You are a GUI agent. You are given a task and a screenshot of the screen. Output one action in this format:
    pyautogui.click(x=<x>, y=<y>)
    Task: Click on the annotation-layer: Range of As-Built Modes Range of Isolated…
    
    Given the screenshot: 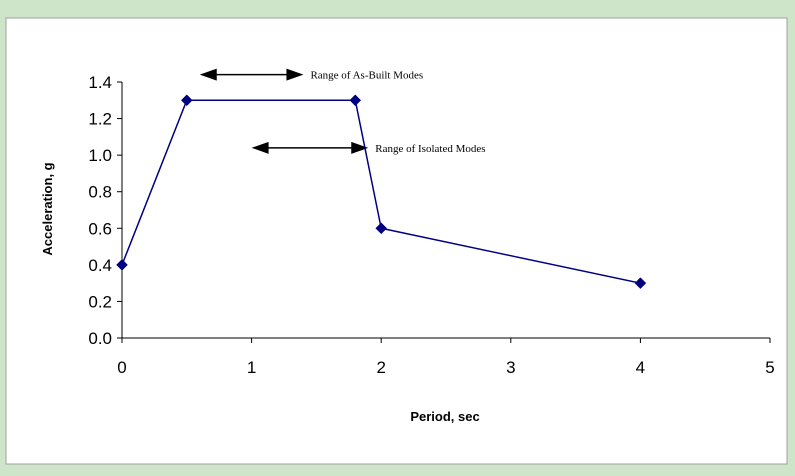 What is the action you would take?
    pyautogui.click(x=342, y=111)
    